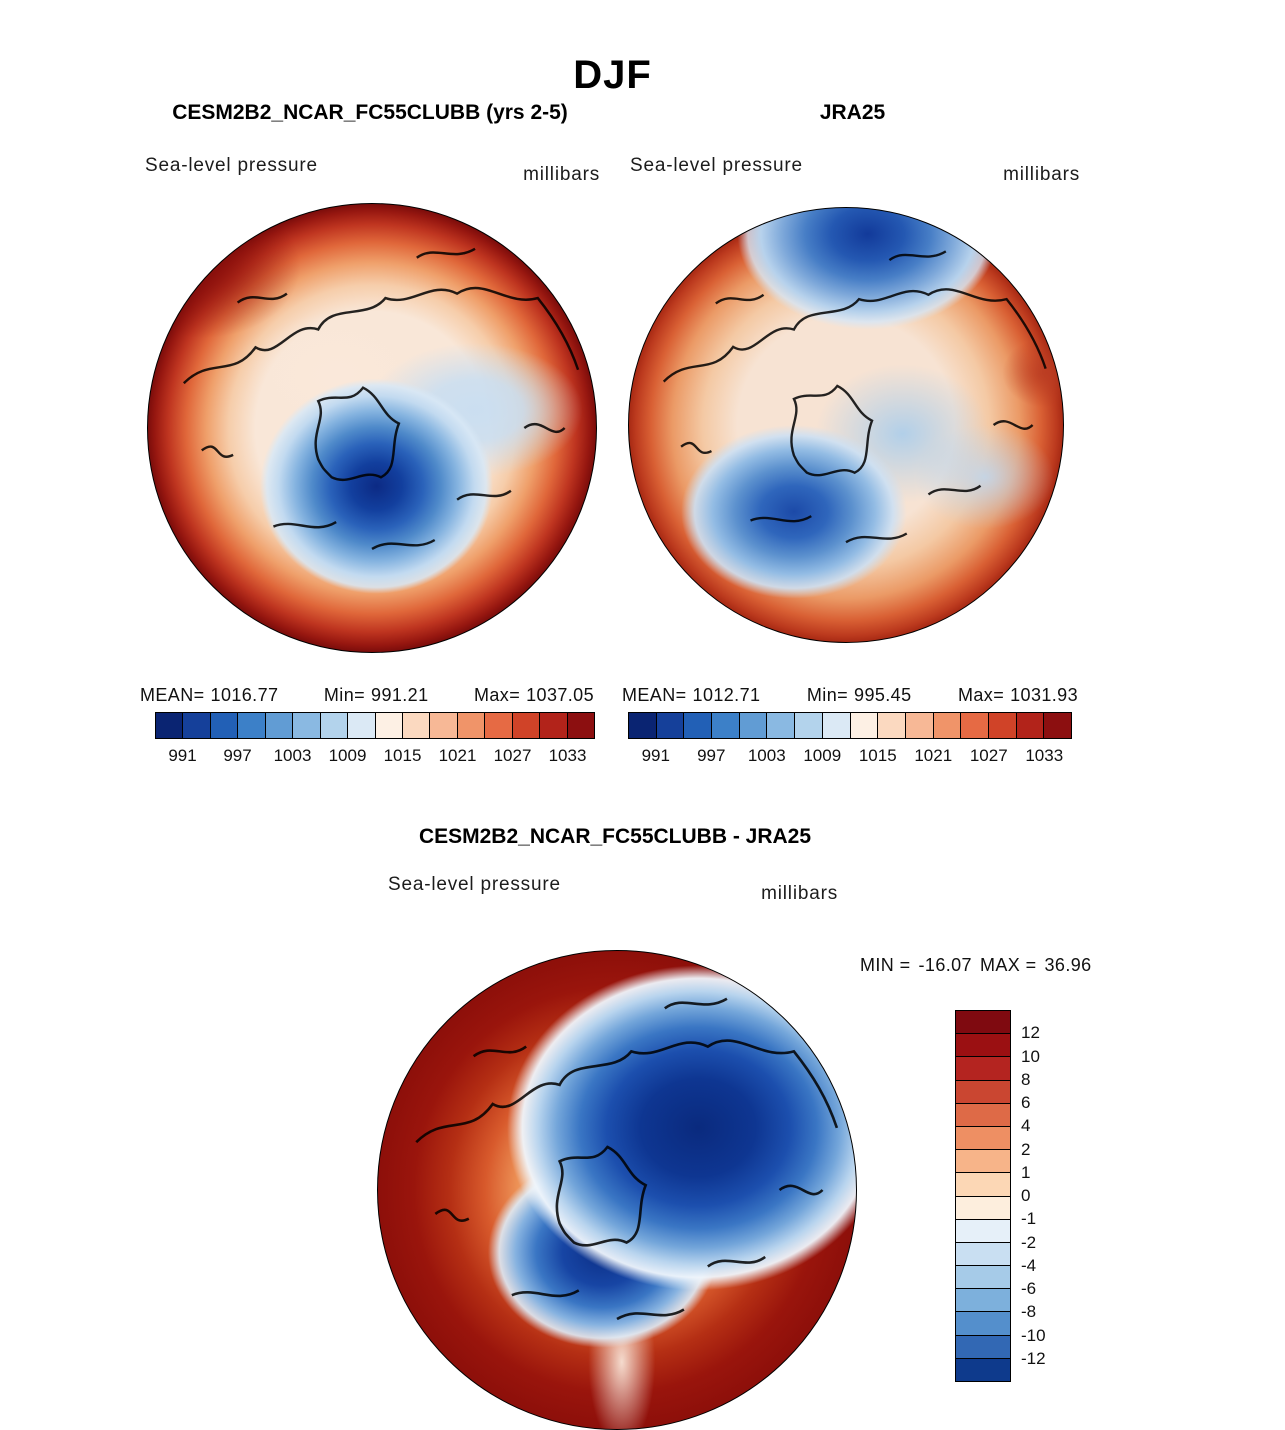  I want to click on panel-obs-title: JRA25, so click(852, 113).